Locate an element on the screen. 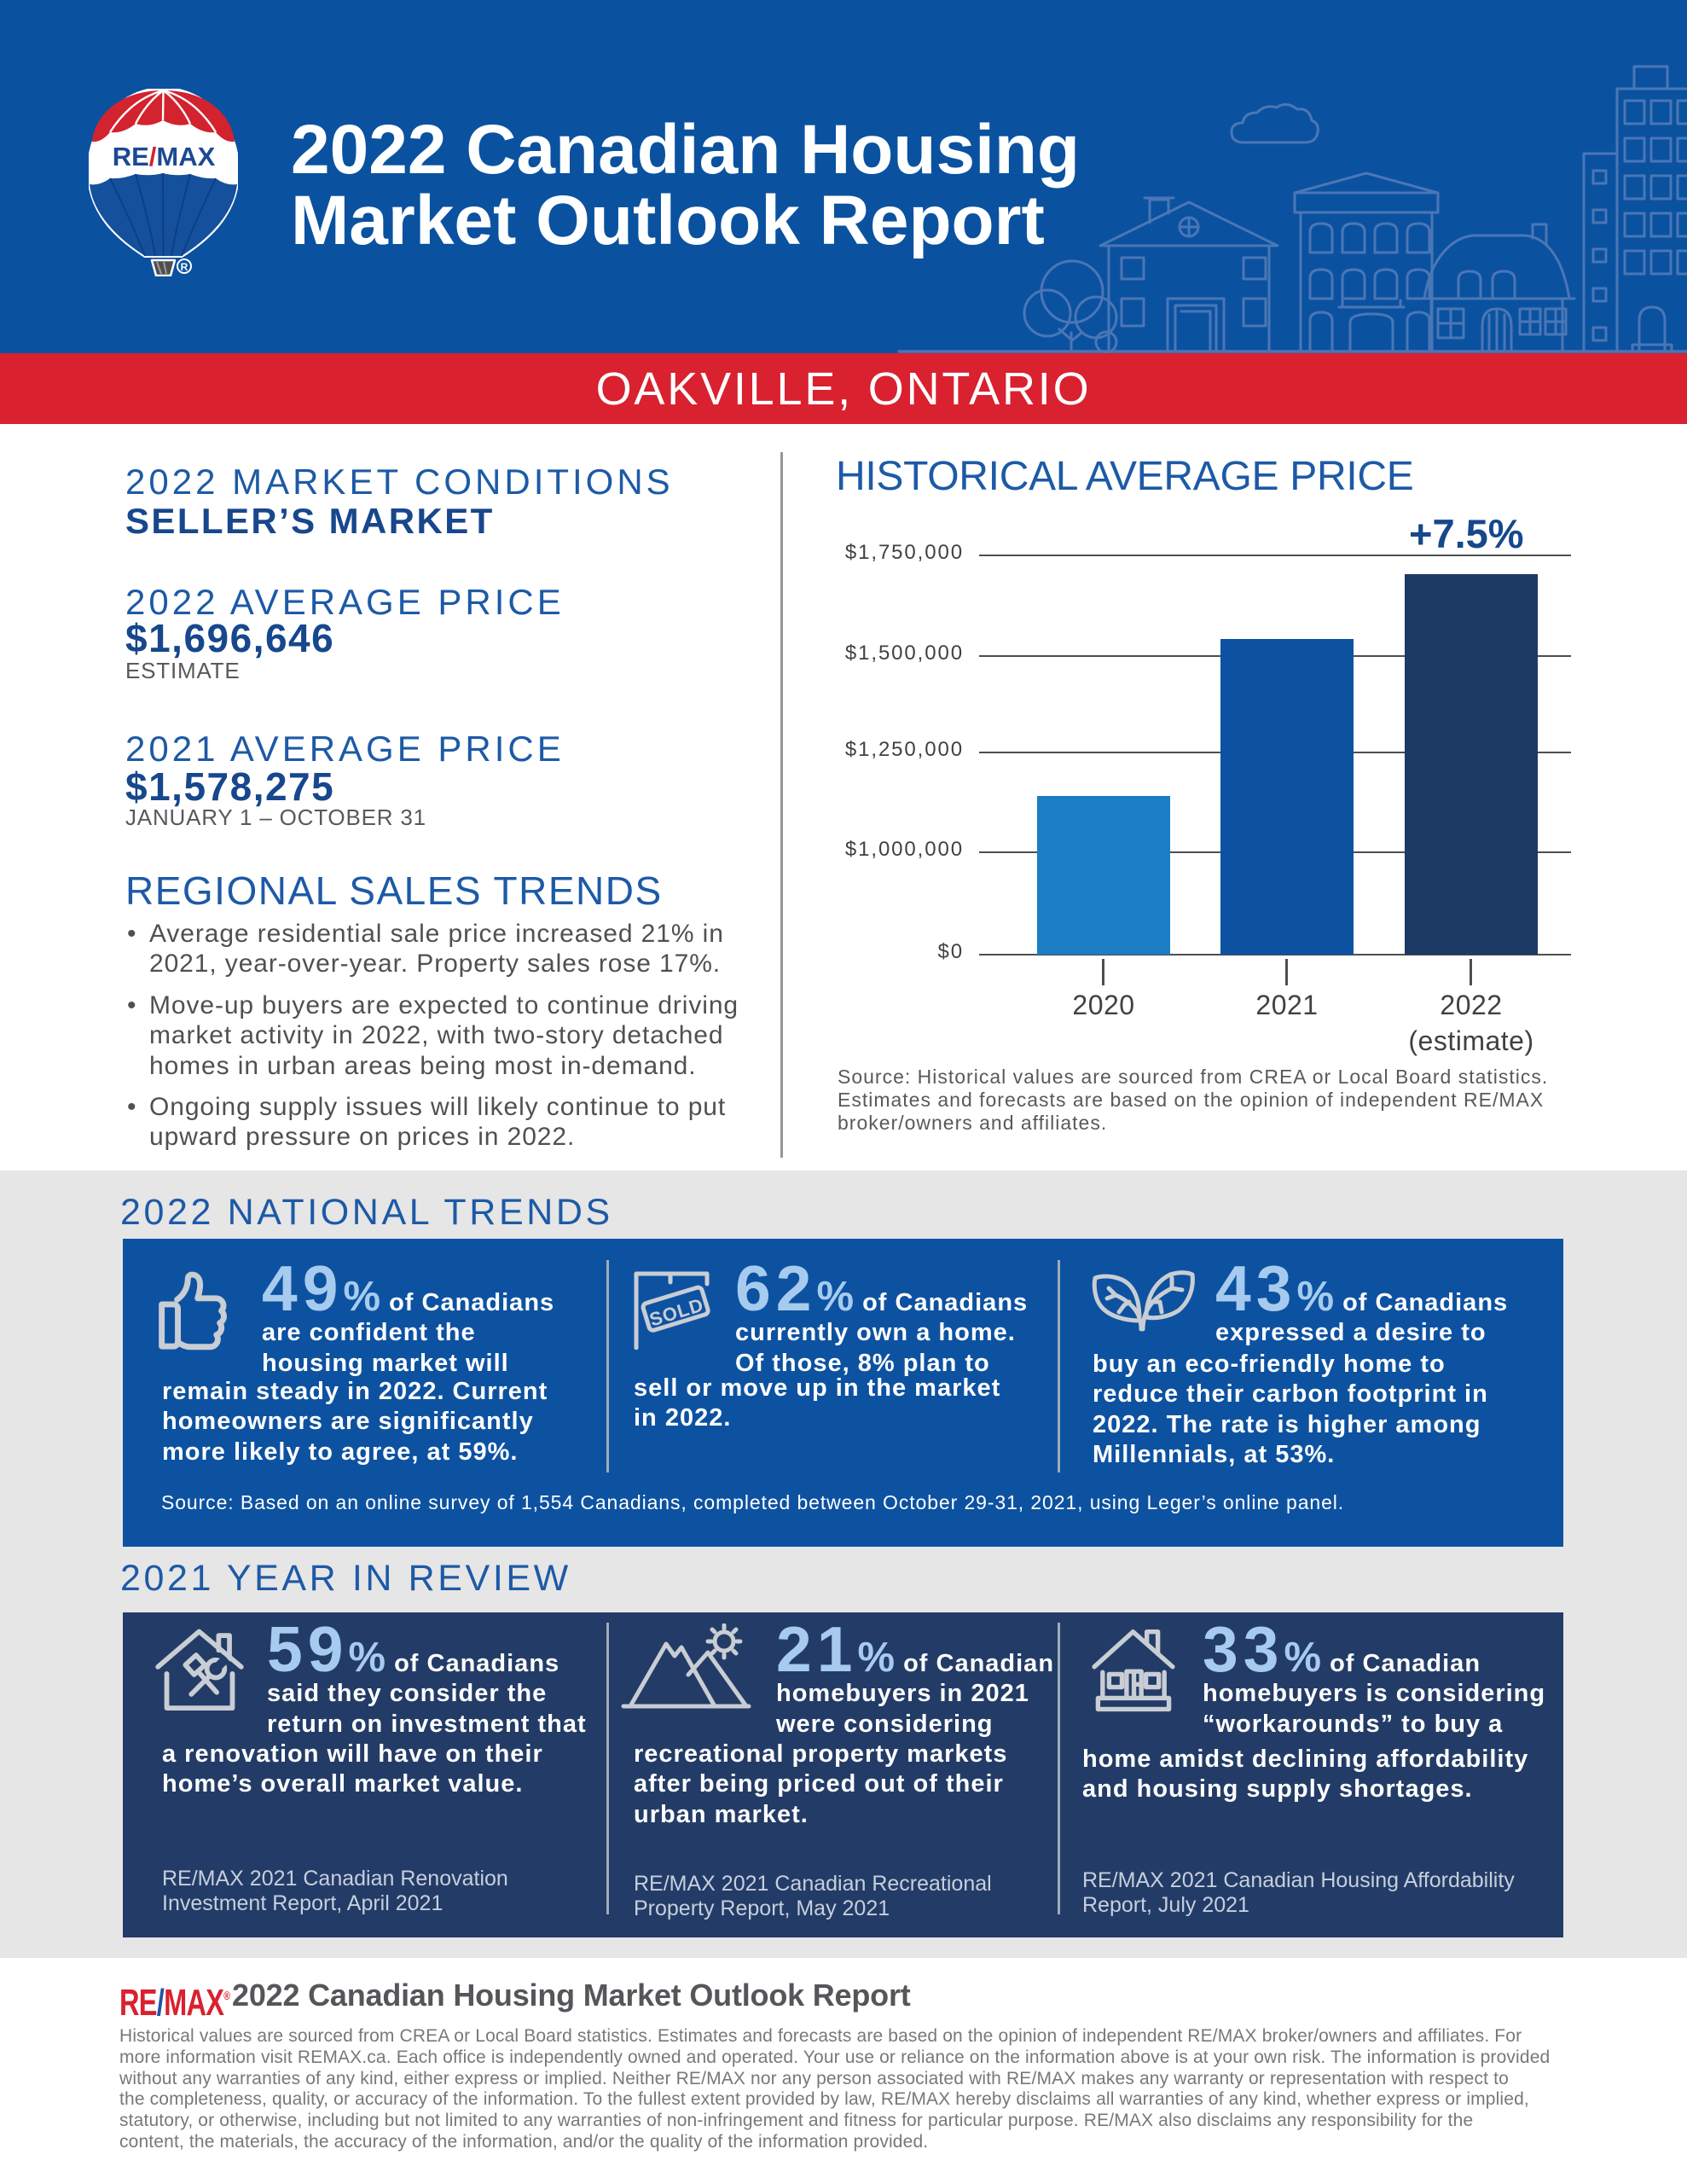 The height and width of the screenshot is (2184, 1687). svg-text: R is located at coordinates (185, 267).